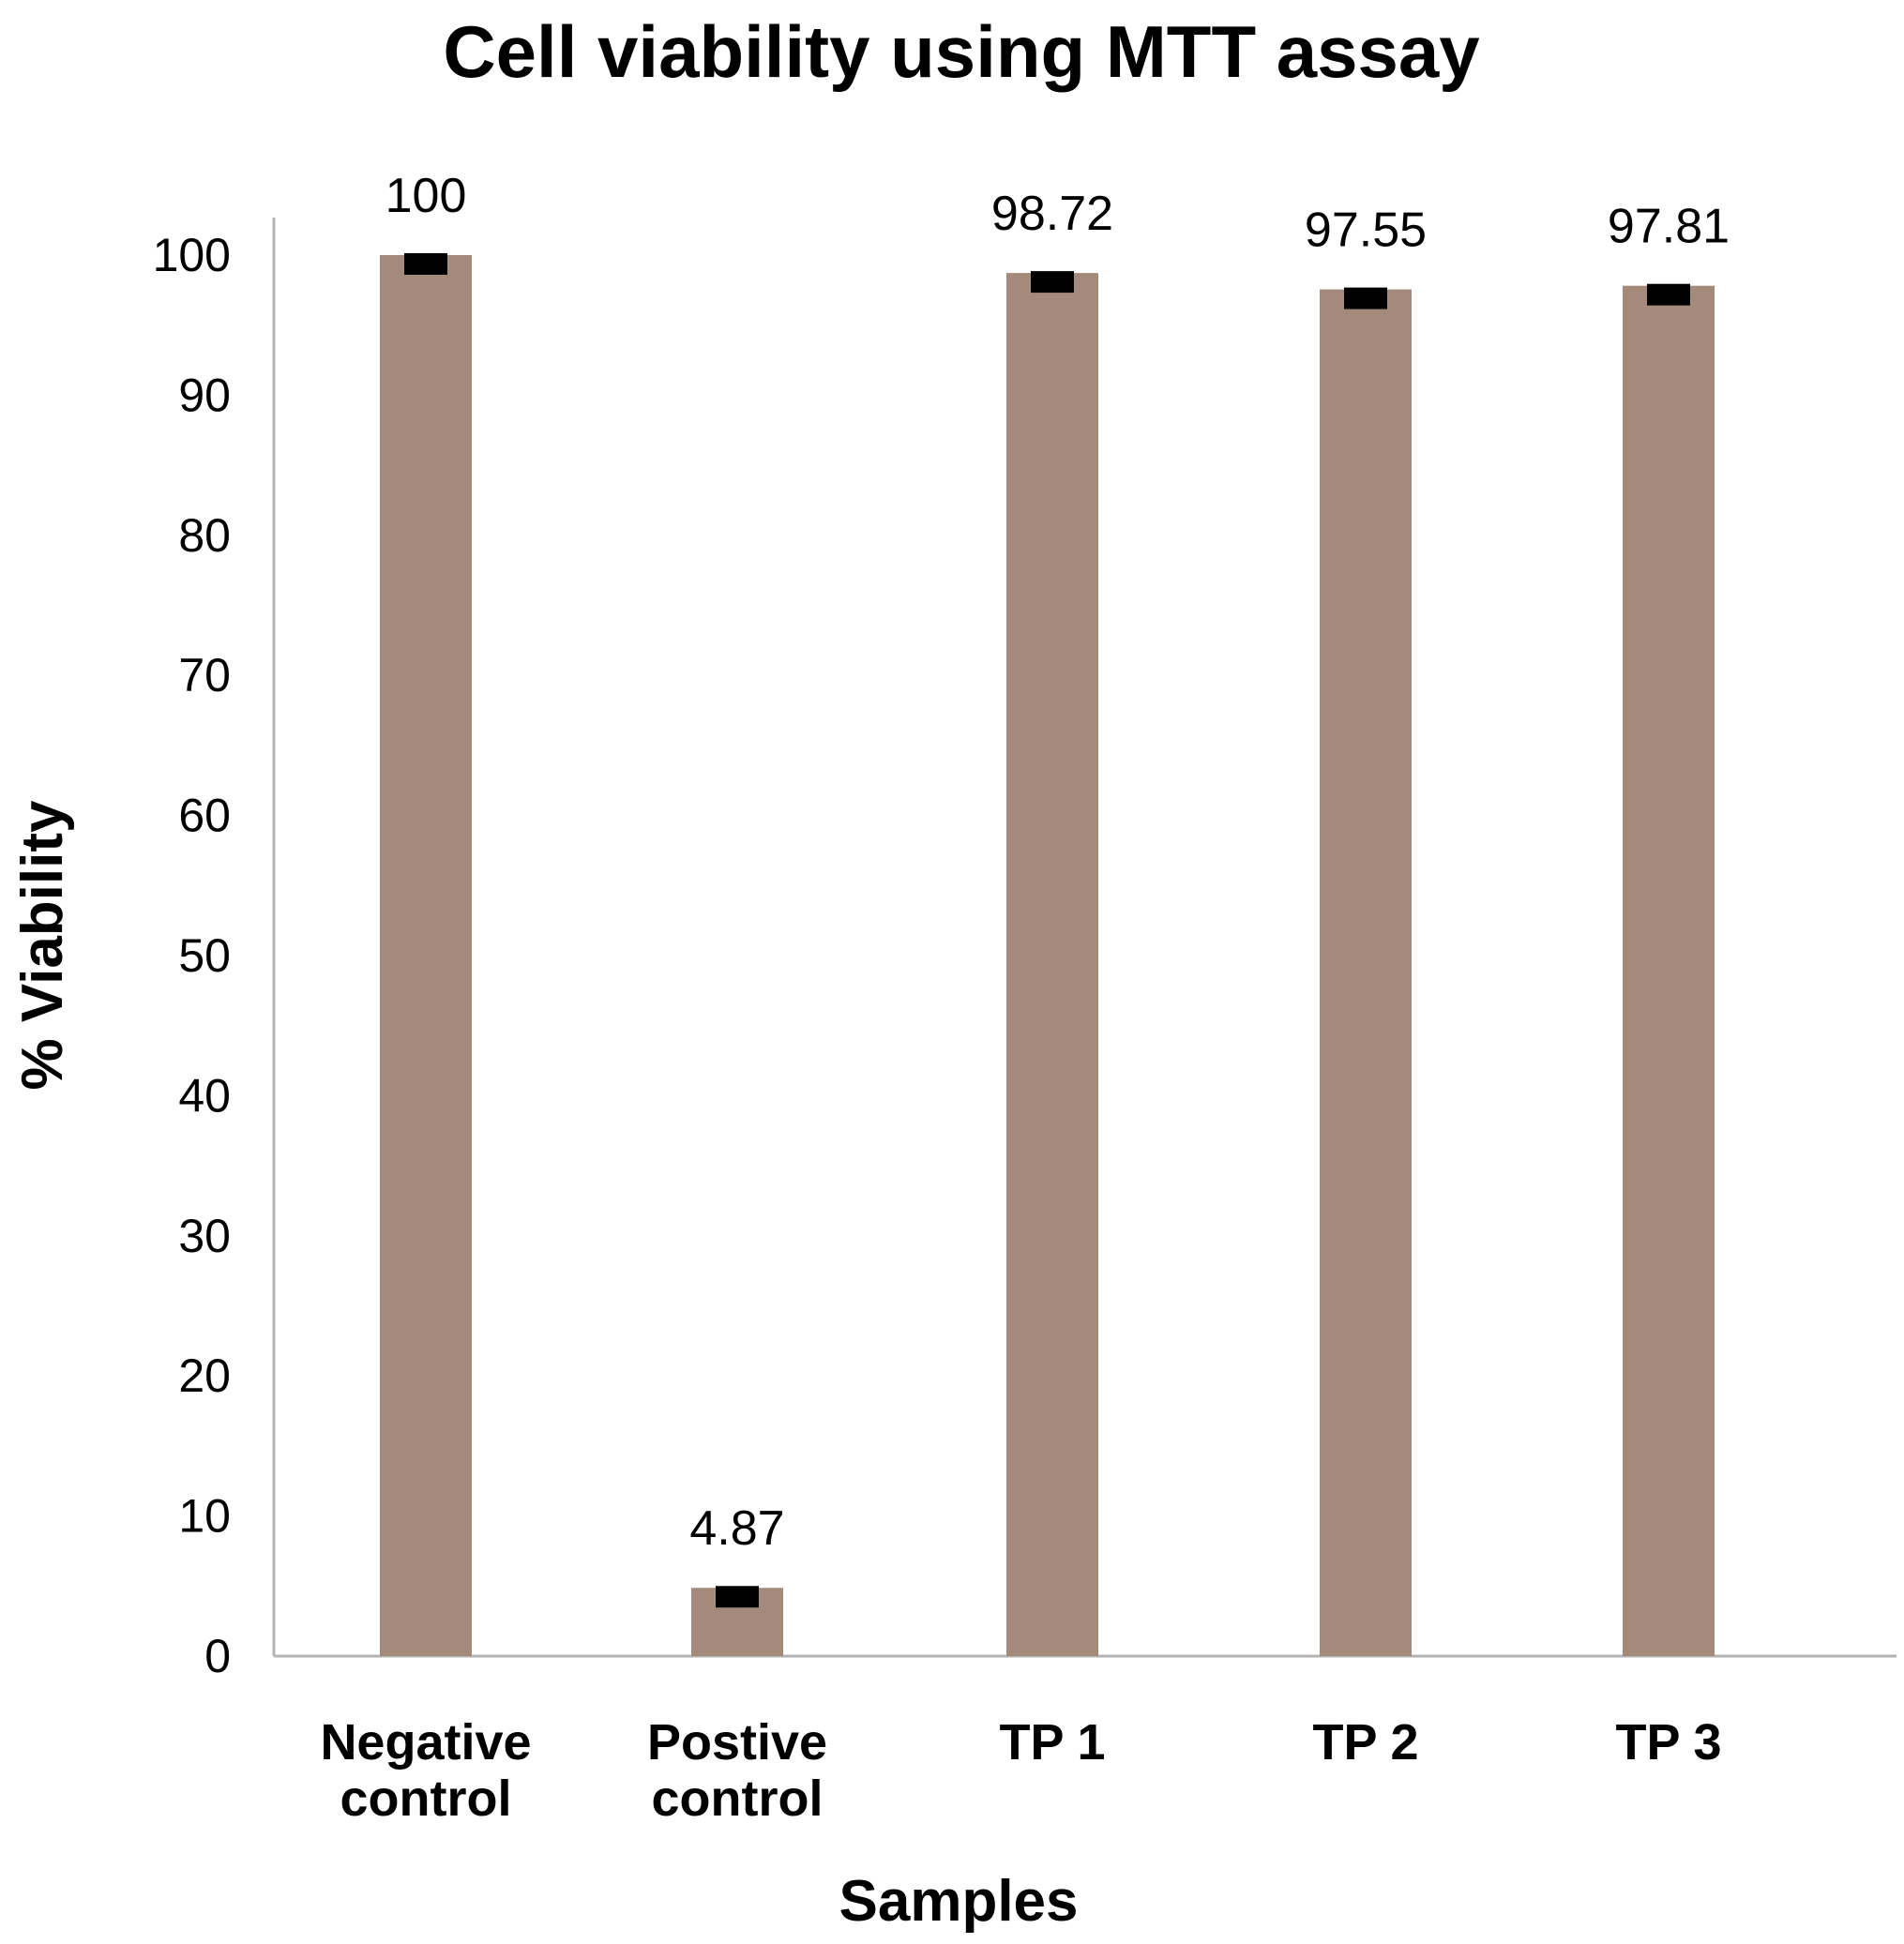  Describe the element at coordinates (204, 675) in the screenshot. I see `y-tick-label: 70` at that location.